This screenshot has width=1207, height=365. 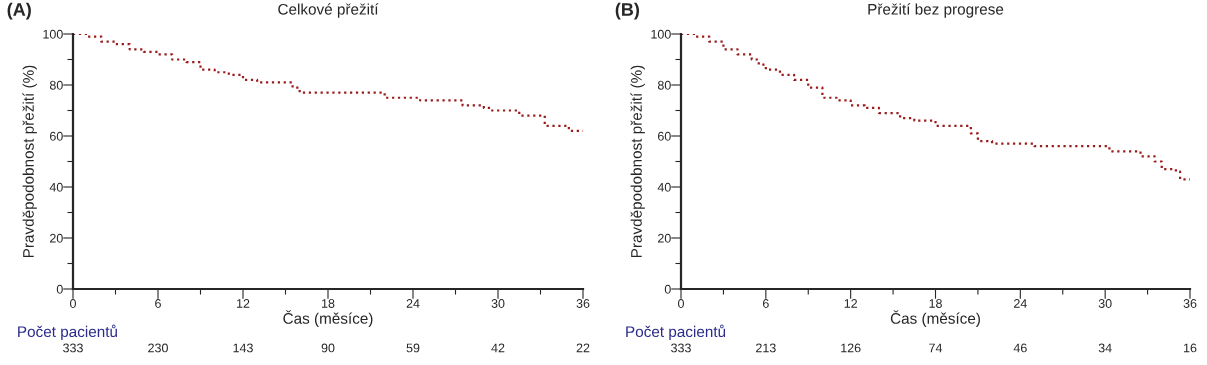 I want to click on text: 143, so click(x=243, y=348).